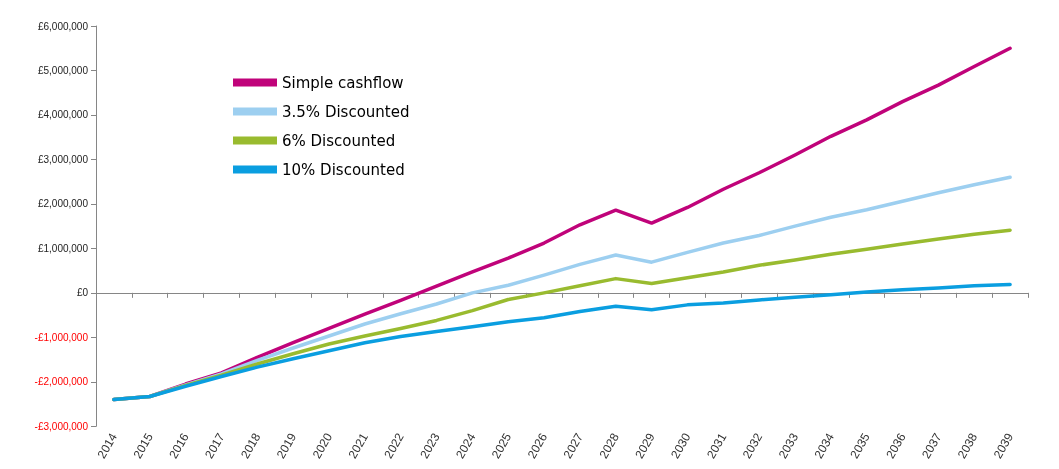 Image resolution: width=1059 pixels, height=469 pixels. I want to click on legend-label: 6% Discounted, so click(339, 140).